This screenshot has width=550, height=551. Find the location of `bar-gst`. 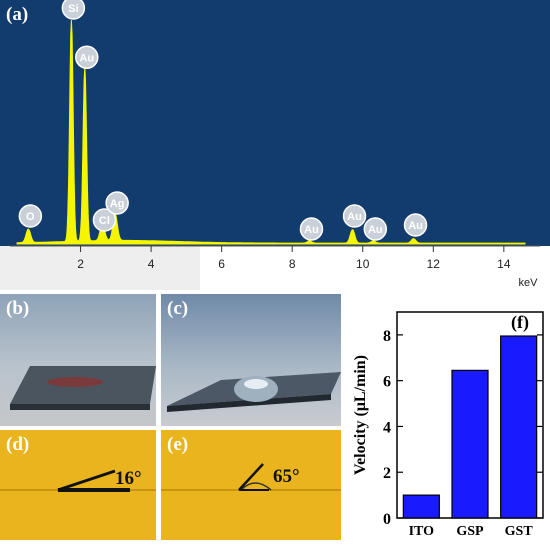

bar-gst is located at coordinates (519, 427).